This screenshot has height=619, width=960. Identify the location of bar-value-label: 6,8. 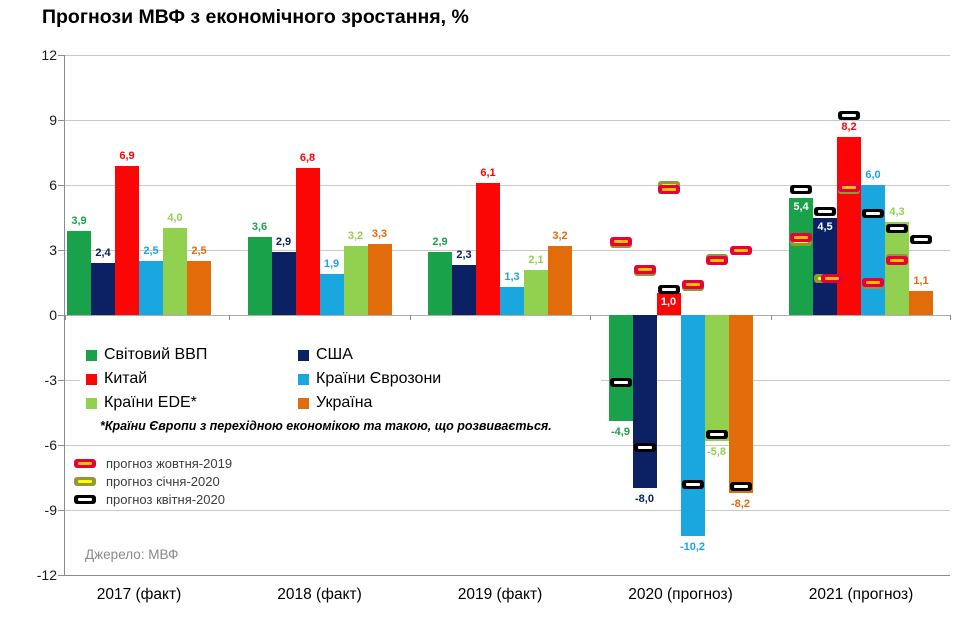
(307, 157).